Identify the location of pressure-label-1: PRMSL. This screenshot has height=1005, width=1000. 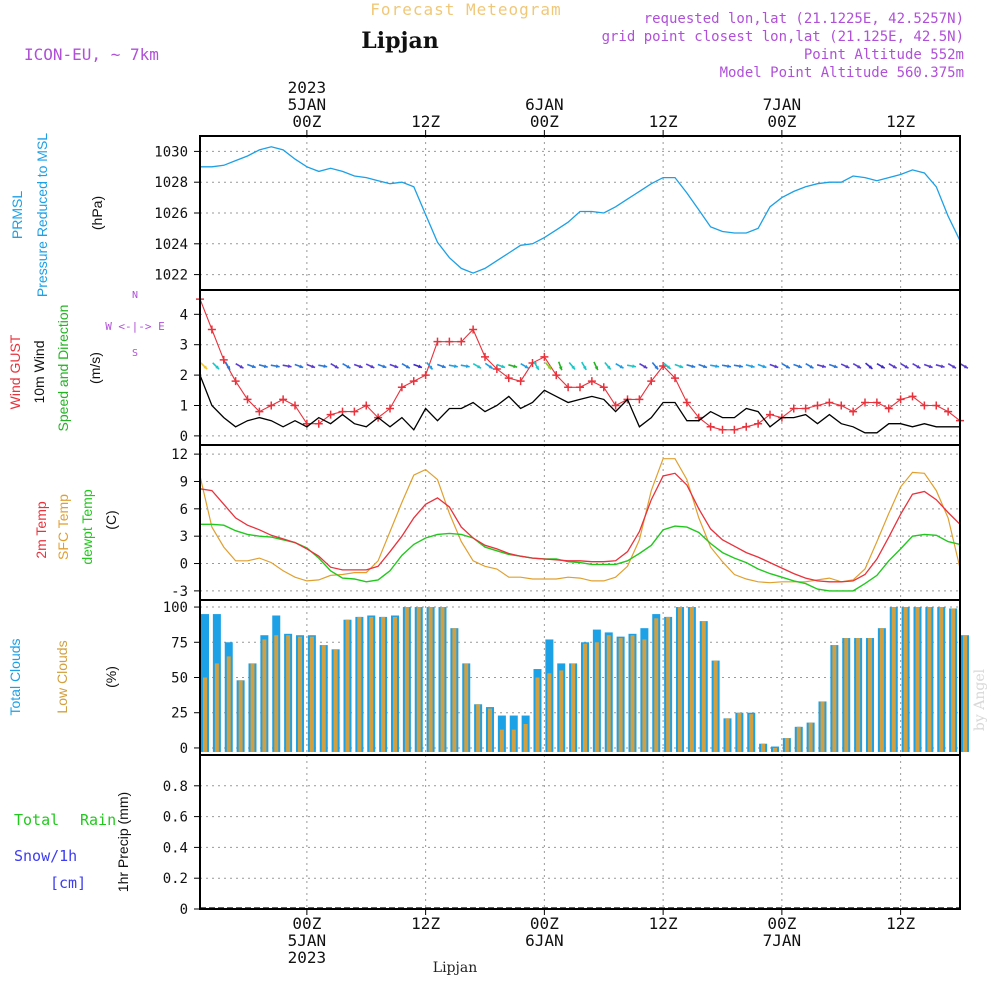
(17, 215).